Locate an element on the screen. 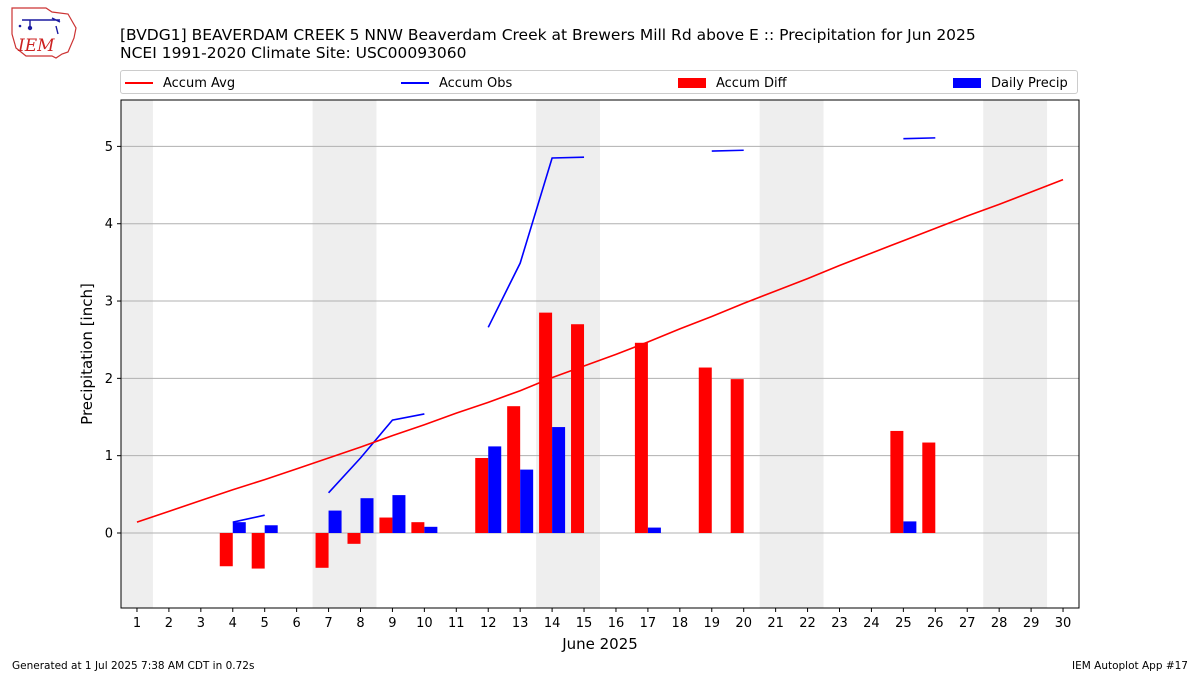 The width and height of the screenshot is (1200, 675). legend-item-accum-obs: Accum Obs is located at coordinates (456, 83).